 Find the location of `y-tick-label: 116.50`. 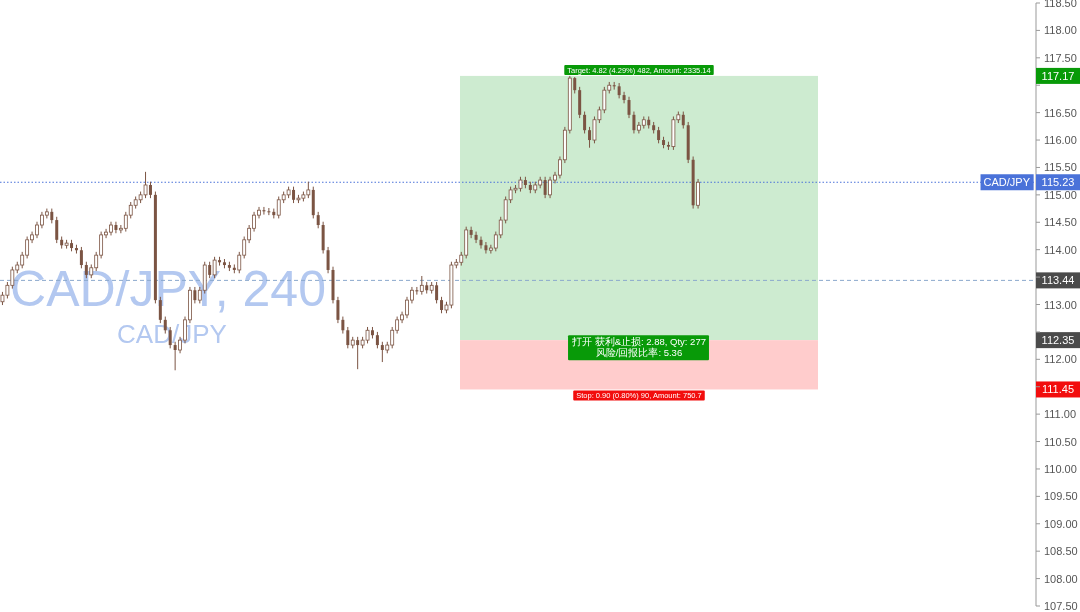

y-tick-label: 116.50 is located at coordinates (1060, 112).